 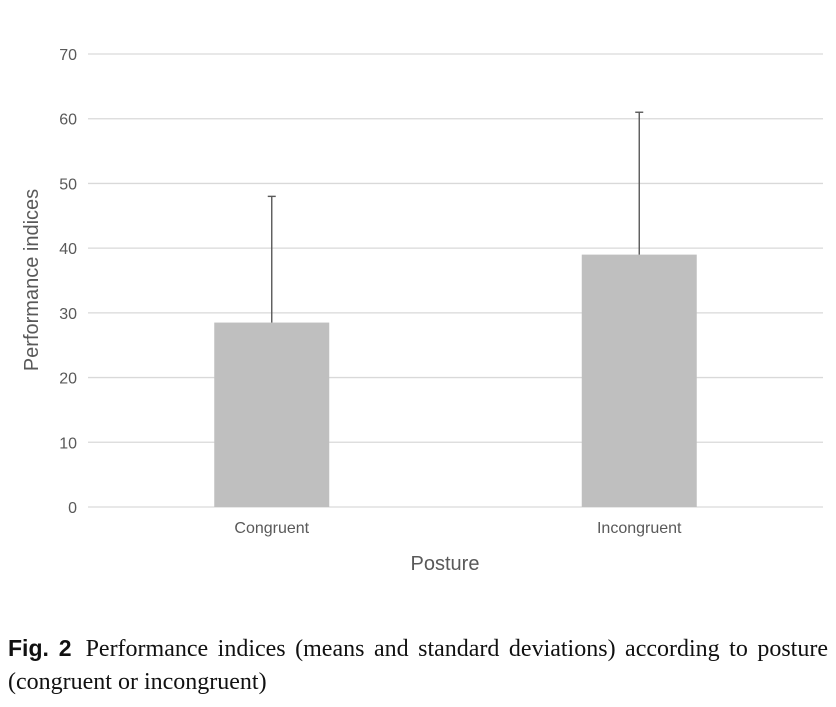 I want to click on y-tick-label: 30, so click(x=68, y=314).